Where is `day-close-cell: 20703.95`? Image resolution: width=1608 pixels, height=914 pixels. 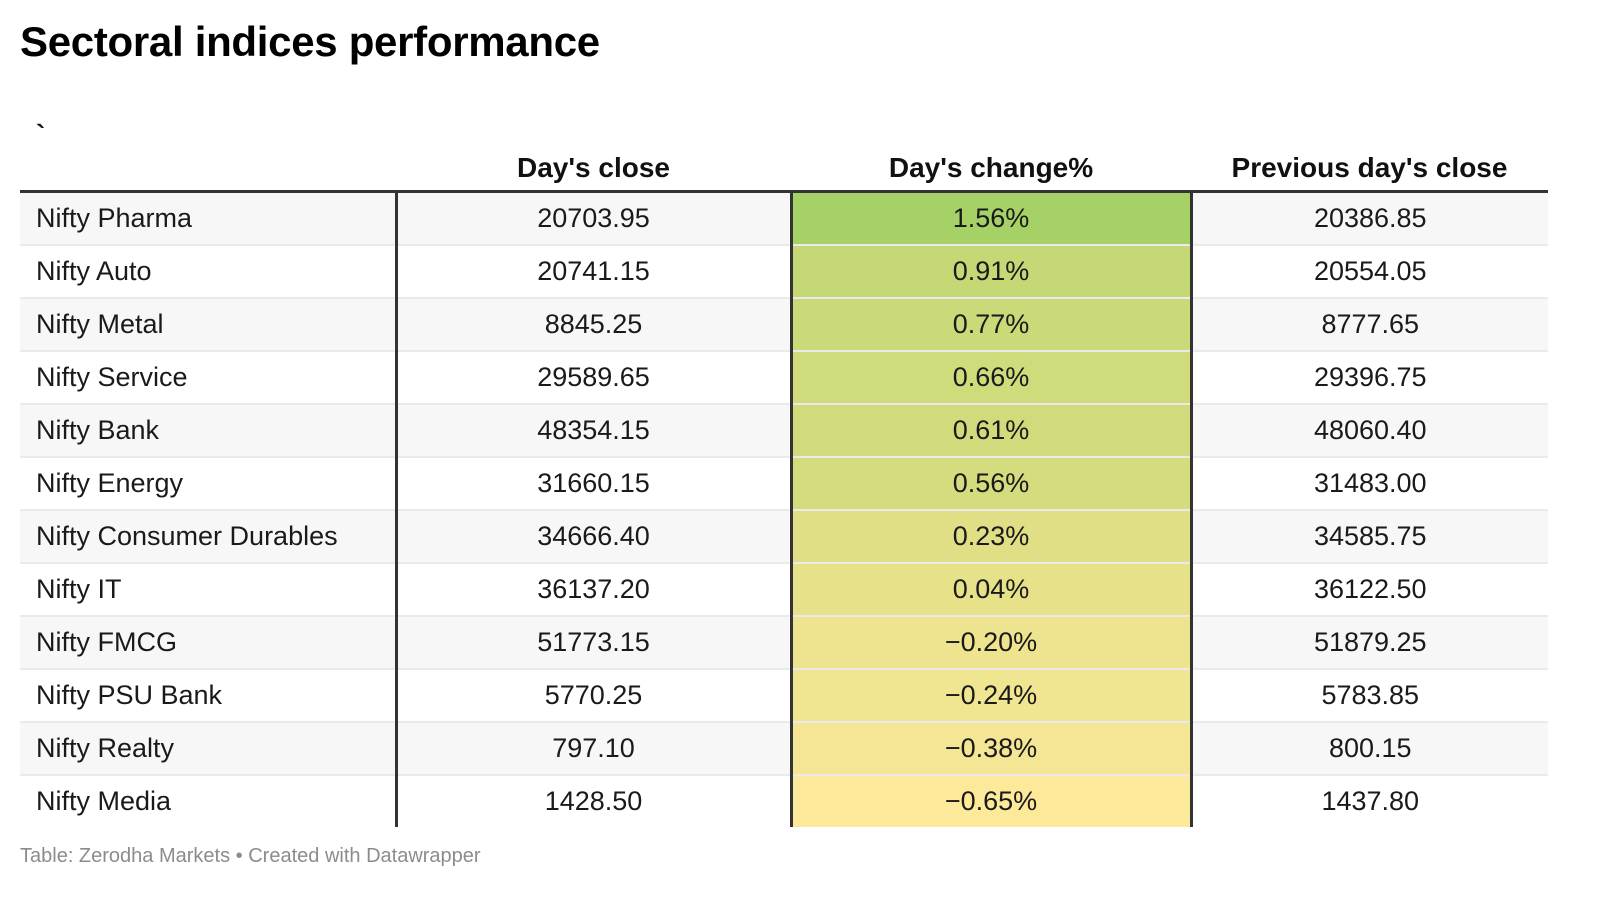
day-close-cell: 20703.95 is located at coordinates (594, 218).